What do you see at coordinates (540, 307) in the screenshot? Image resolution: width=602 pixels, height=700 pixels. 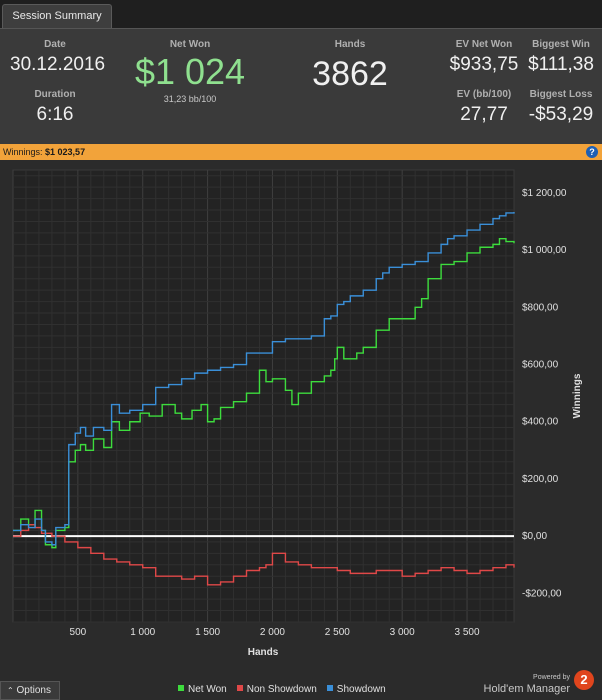 I see `y-tick-label: $800,00` at bounding box center [540, 307].